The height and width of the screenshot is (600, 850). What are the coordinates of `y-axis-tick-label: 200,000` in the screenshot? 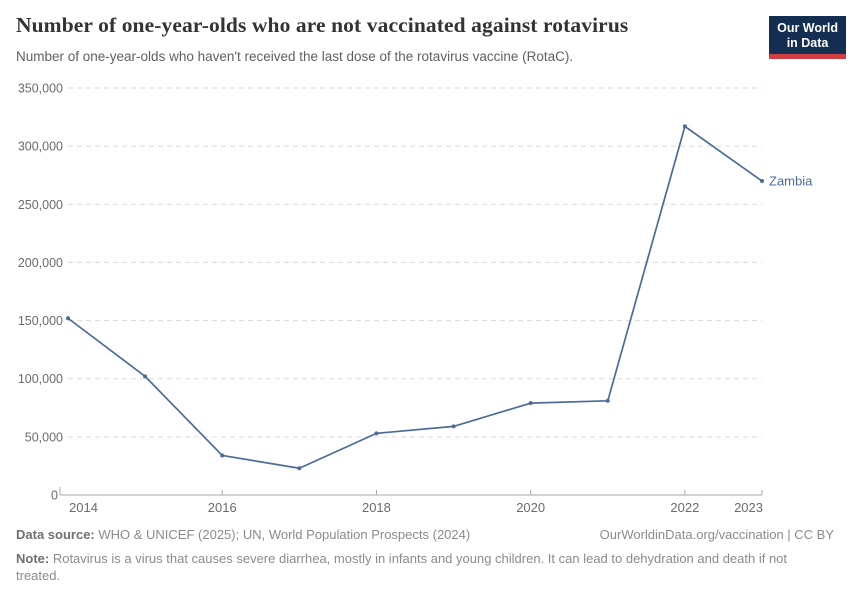 It's located at (40, 263).